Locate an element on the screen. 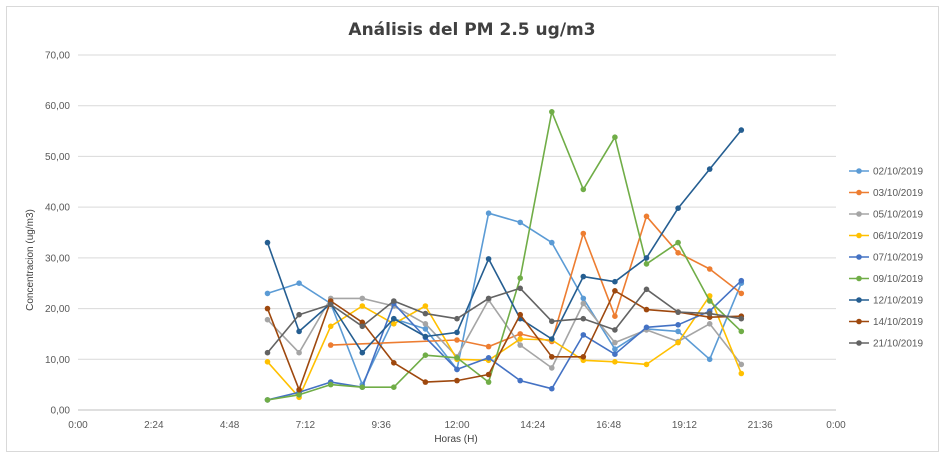  x-tick-label: 19:12 is located at coordinates (684, 425).